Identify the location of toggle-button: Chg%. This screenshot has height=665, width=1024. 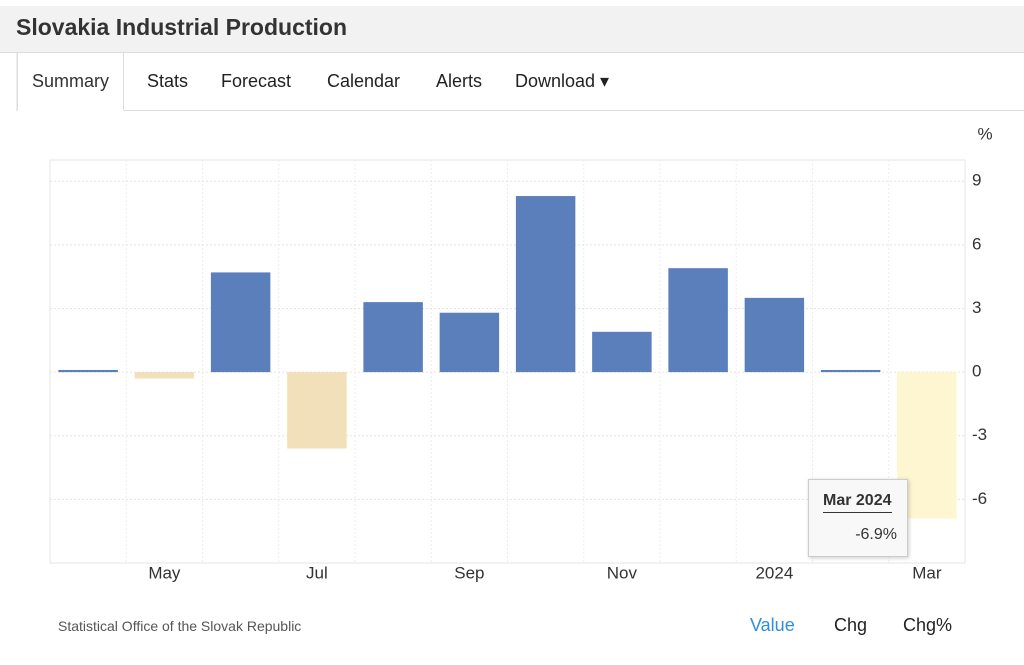
(928, 625).